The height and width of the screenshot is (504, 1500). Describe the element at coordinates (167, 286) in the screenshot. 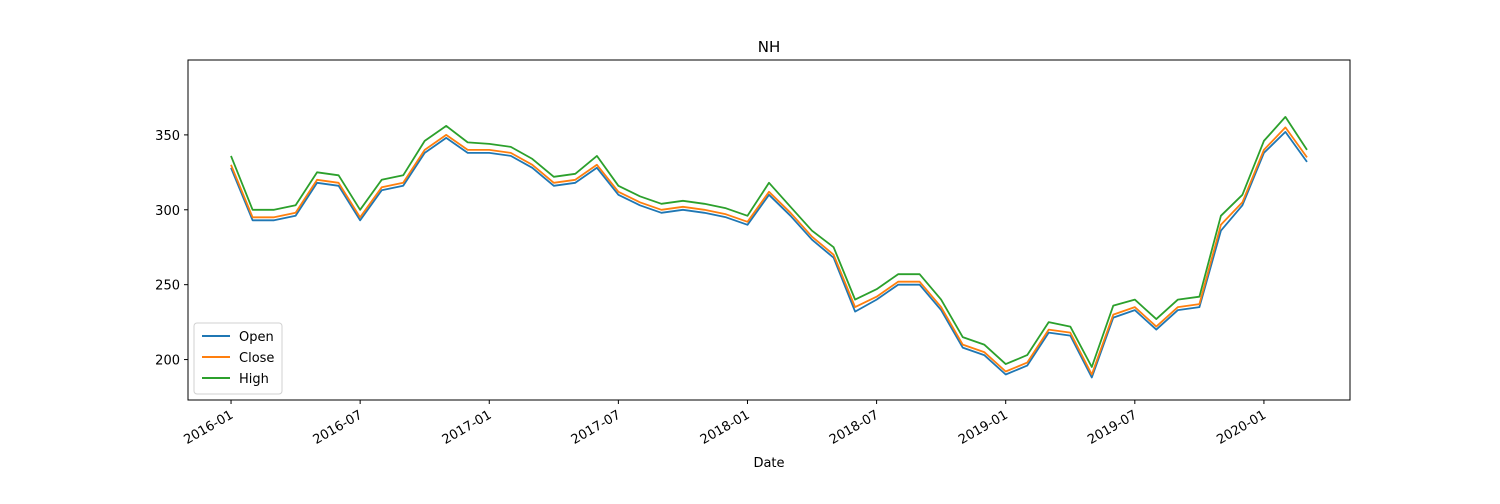

I see `y-tick-label: 250` at that location.